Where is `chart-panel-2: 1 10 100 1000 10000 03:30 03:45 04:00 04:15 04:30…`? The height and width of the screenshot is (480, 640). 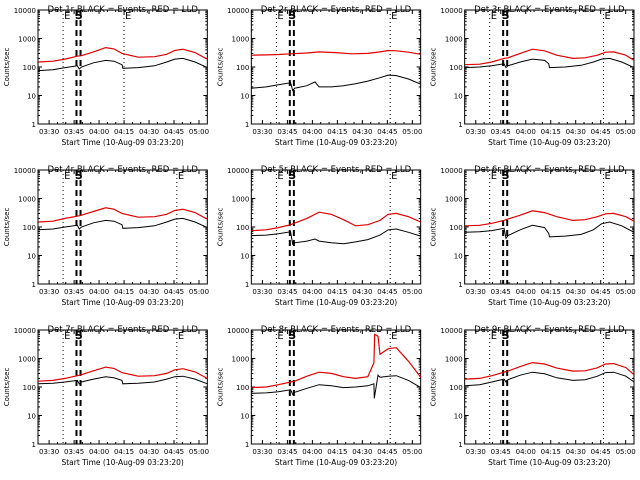
chart-panel-2: 1 10 100 1000 10000 03:30 03:45 04:00 04:15 04:30… is located at coordinates (319, 76).